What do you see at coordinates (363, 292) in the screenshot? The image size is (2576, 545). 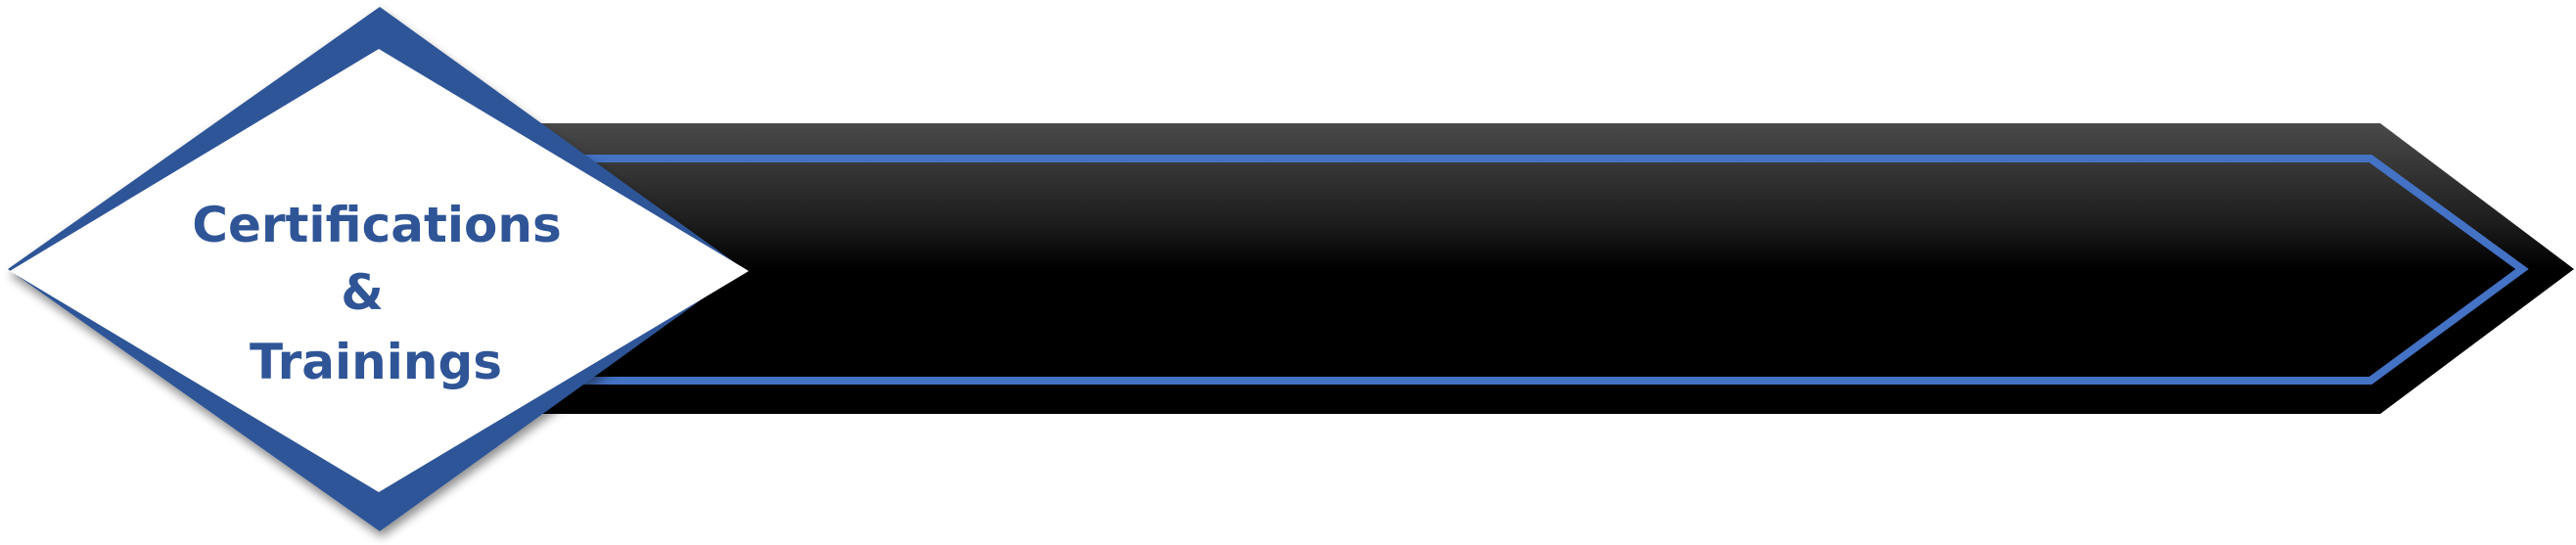 I see `badge-title-line-2: &` at bounding box center [363, 292].